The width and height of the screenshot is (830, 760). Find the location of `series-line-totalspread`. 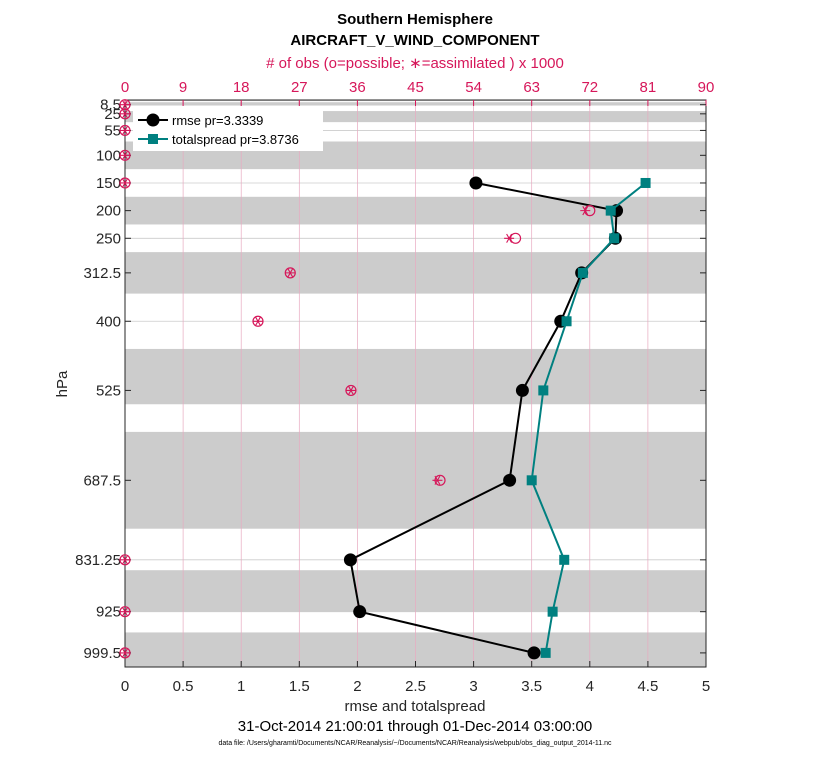

series-line-totalspread is located at coordinates (588, 418).